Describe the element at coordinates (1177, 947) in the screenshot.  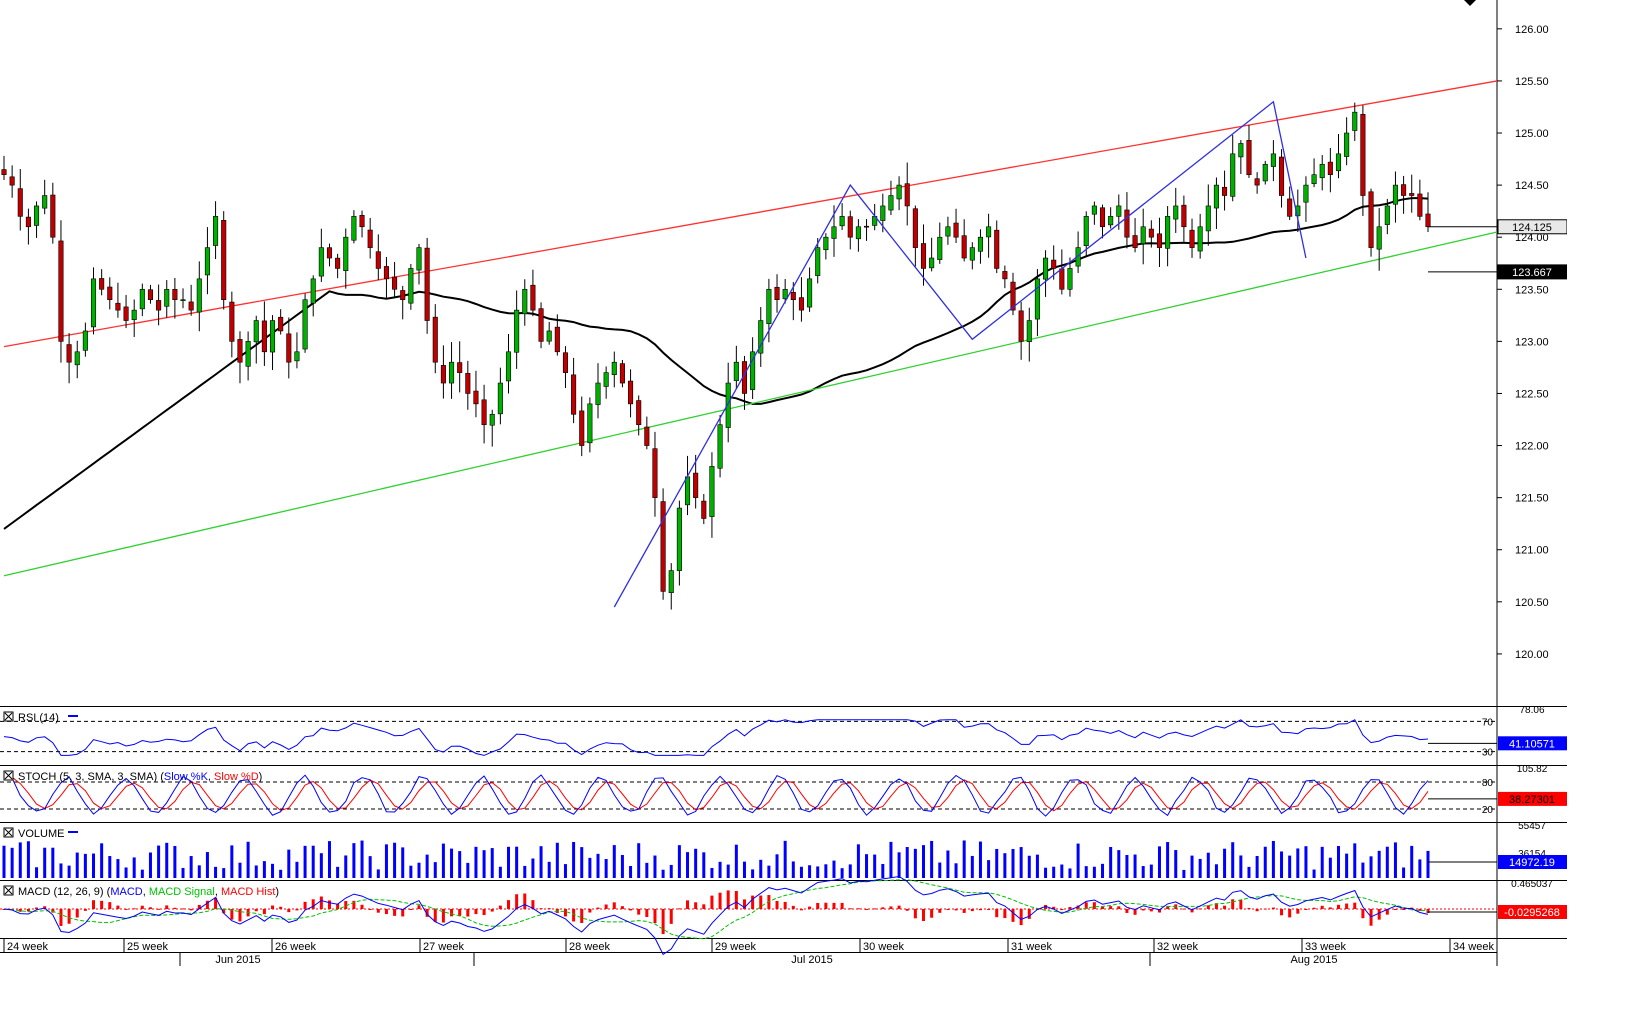
I see `week-label: 32 week` at that location.